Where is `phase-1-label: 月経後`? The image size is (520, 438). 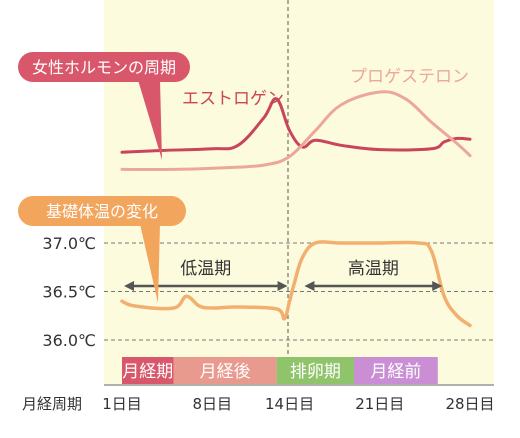
phase-1-label: 月経後 is located at coordinates (225, 372).